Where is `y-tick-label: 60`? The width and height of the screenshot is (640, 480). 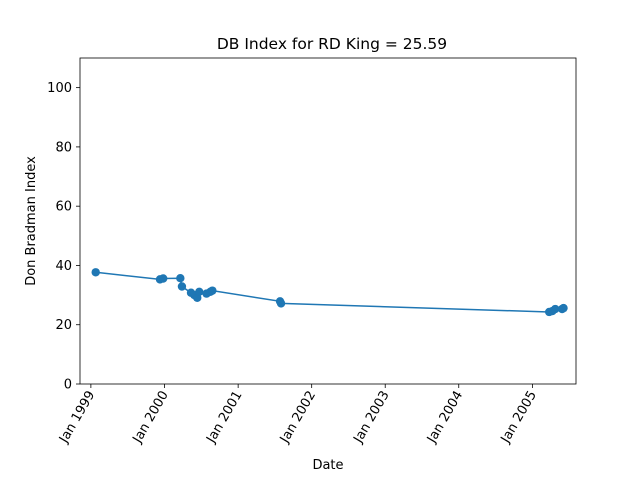
y-tick-label: 60 is located at coordinates (63, 207).